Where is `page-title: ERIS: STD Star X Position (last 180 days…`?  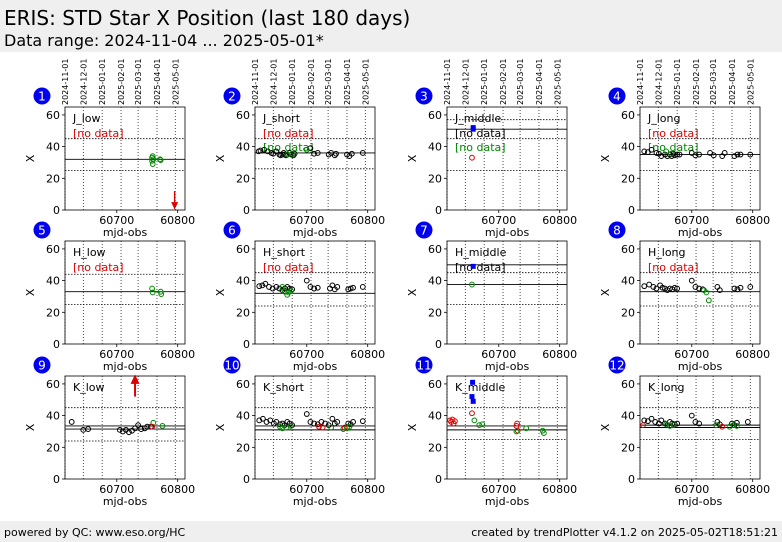 page-title: ERIS: STD Star X Position (last 180 days… is located at coordinates (207, 18).